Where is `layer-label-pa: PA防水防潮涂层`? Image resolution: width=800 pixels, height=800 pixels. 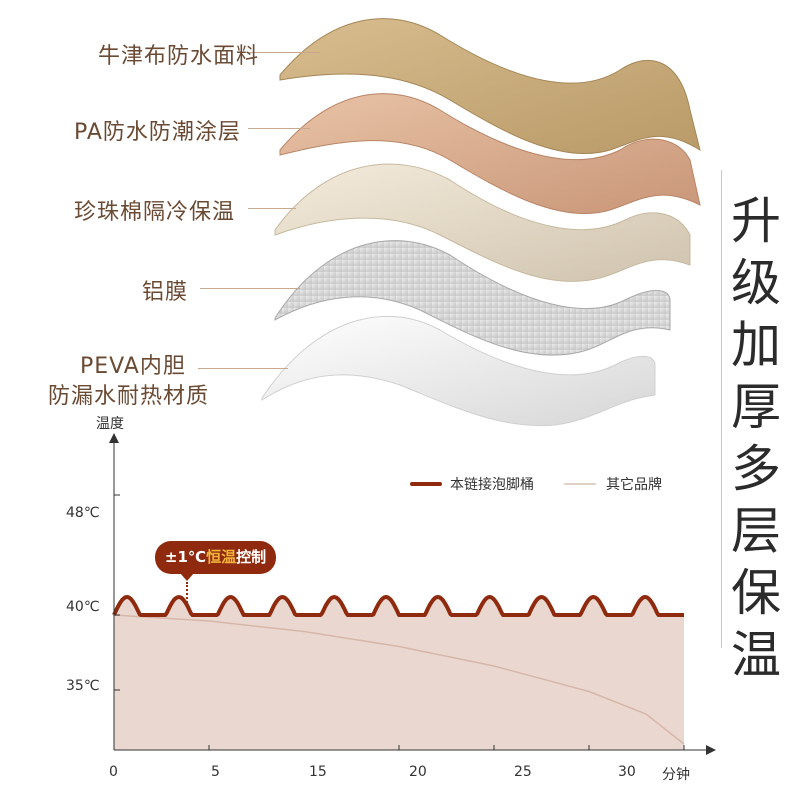
layer-label-pa: PA防水防潮涂层 is located at coordinates (157, 132).